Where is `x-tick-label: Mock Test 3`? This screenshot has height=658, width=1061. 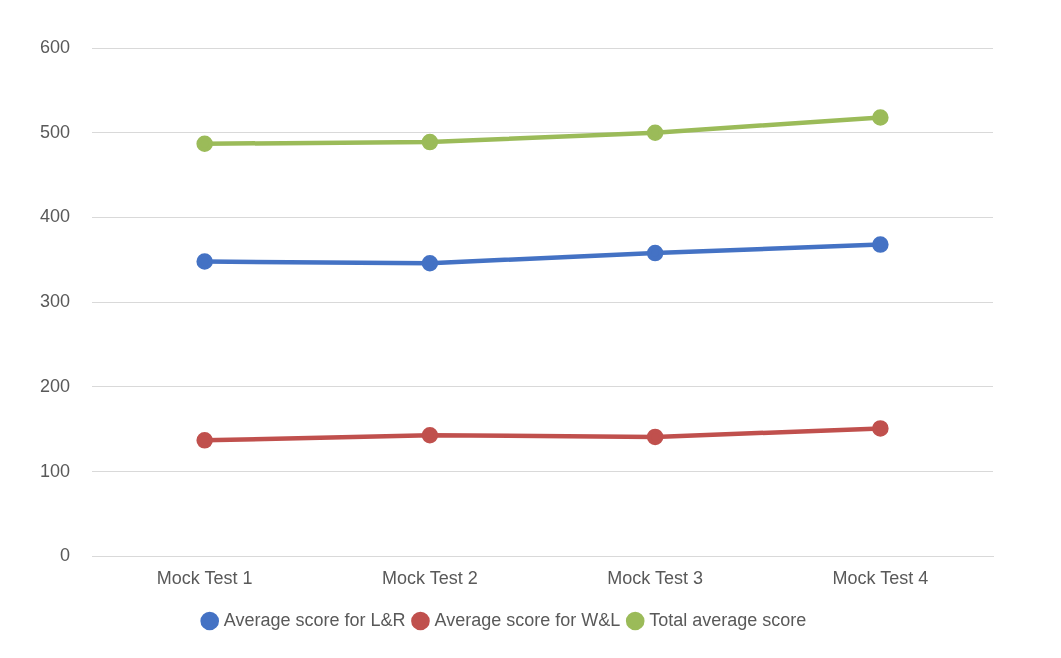
x-tick-label: Mock Test 3 is located at coordinates (655, 578).